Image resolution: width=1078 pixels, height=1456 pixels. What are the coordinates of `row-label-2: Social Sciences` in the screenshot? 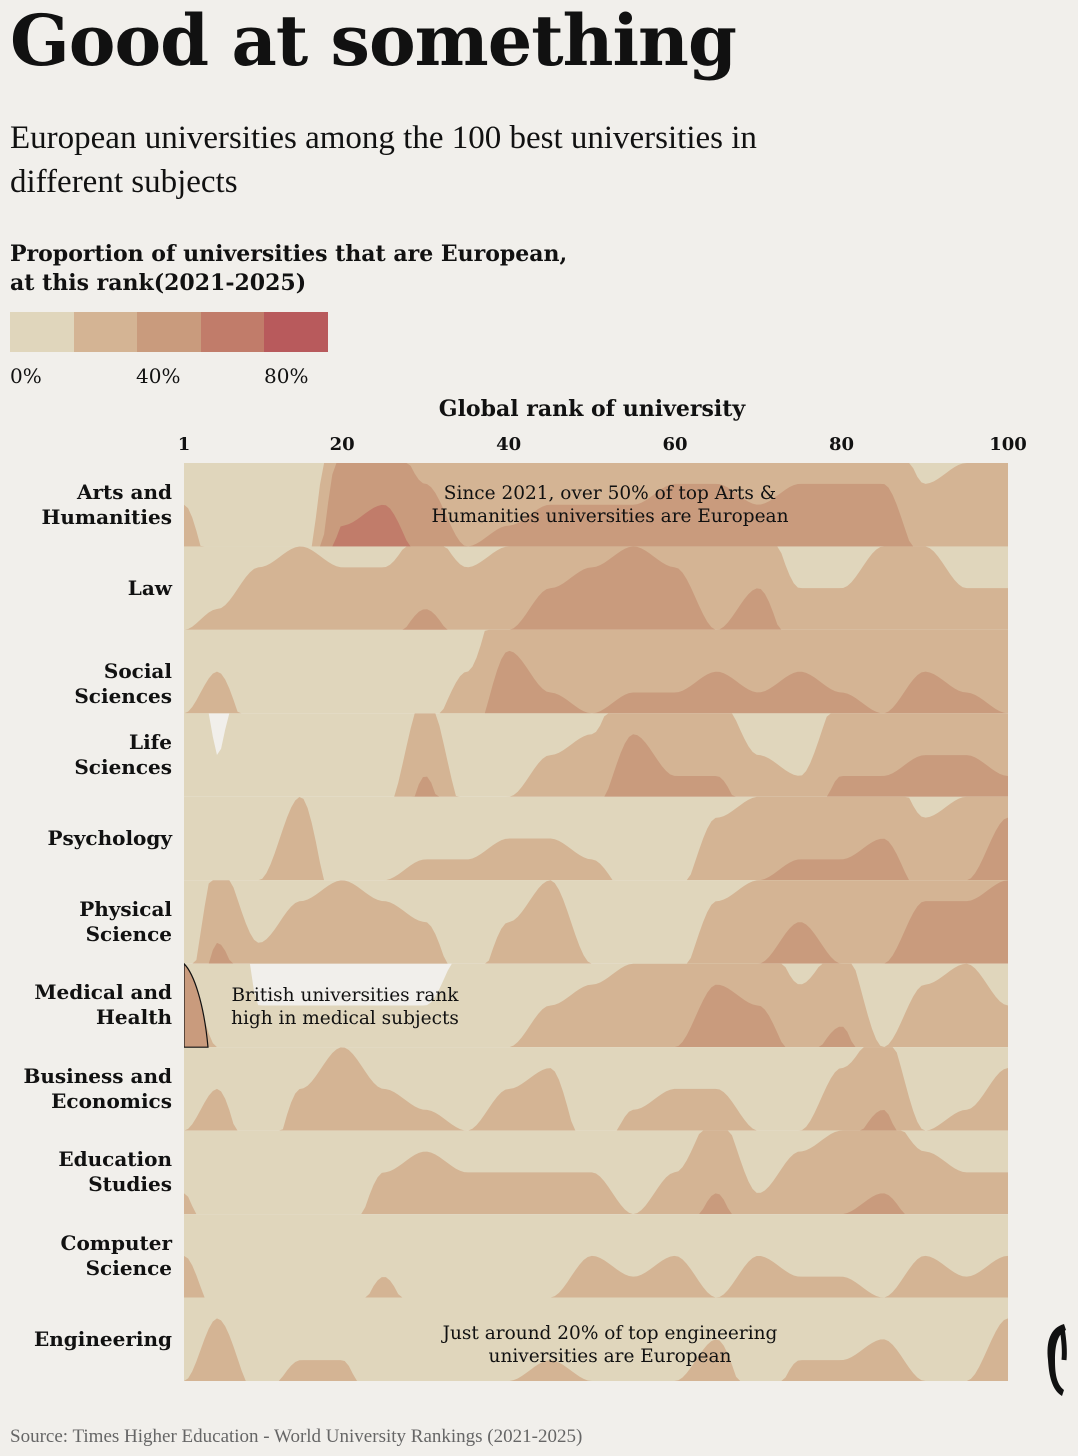 It's located at (123, 684).